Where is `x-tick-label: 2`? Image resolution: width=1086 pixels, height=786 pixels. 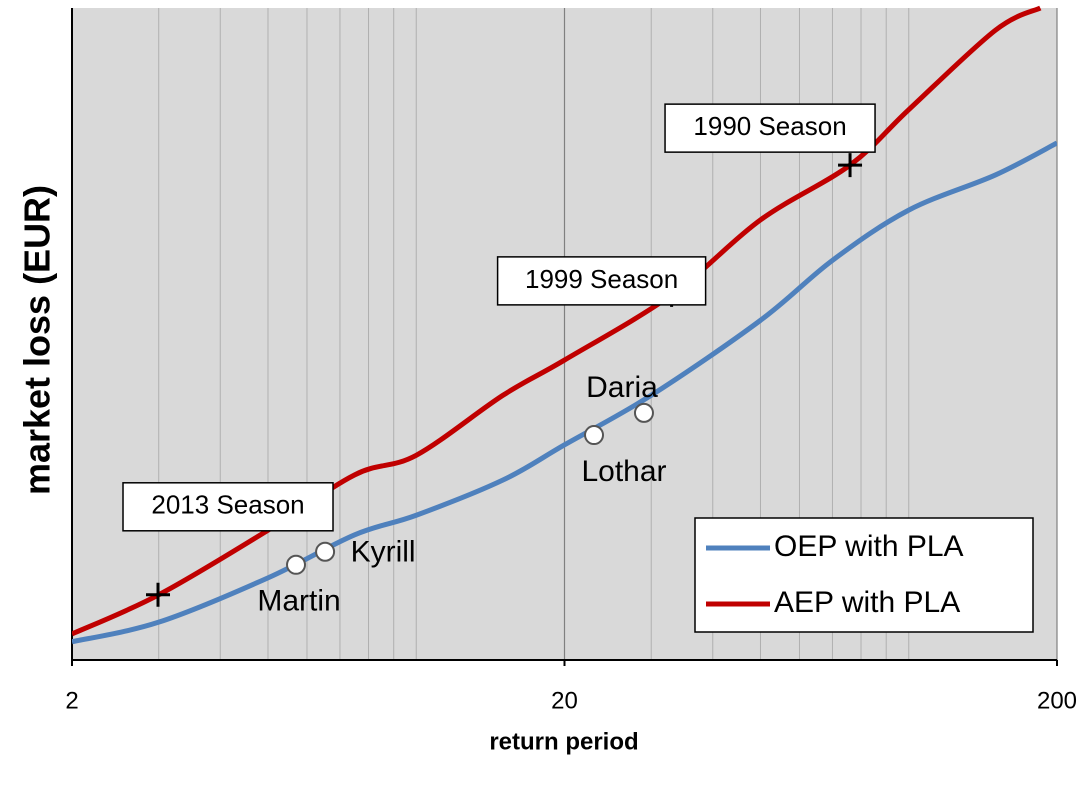 x-tick-label: 2 is located at coordinates (71, 700).